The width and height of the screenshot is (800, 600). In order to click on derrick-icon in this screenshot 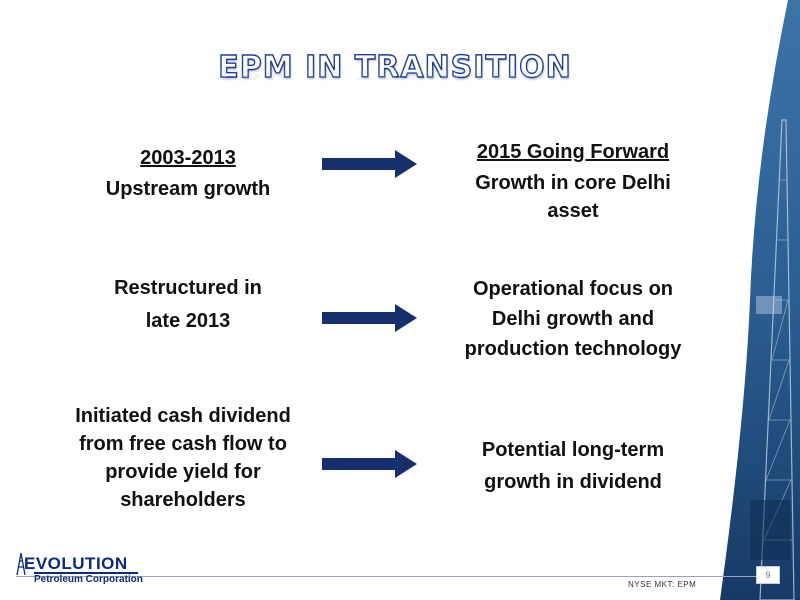, I will do `click(21, 564)`.